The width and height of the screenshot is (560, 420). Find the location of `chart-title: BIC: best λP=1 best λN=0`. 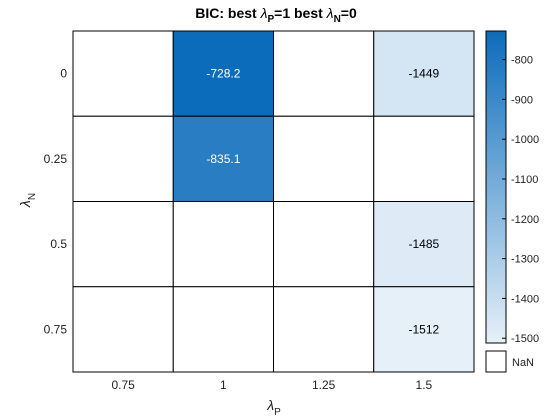

chart-title: BIC: best λP=1 best λN=0 is located at coordinates (276, 15).